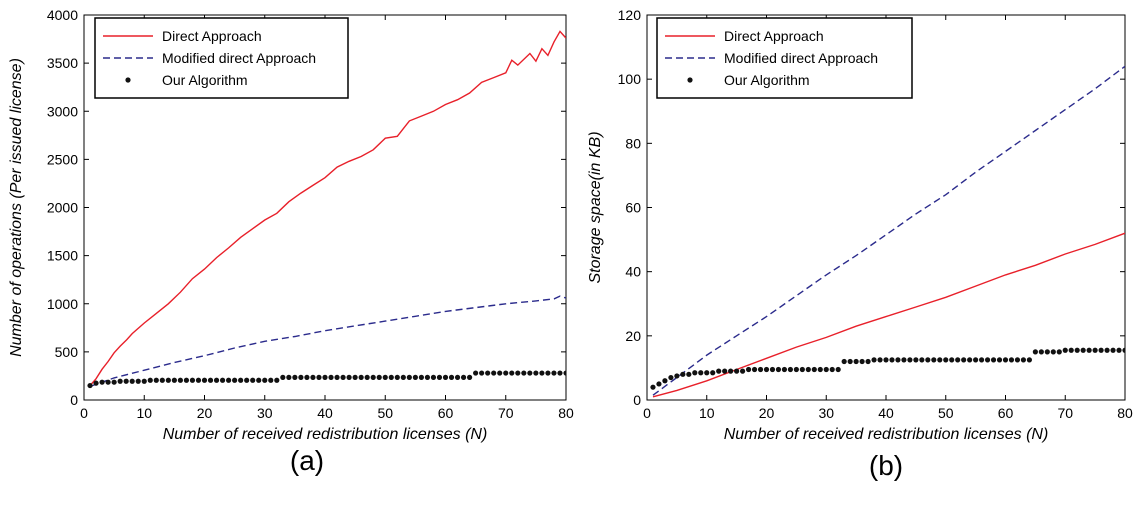  I want to click on x-tick-label: 10, so click(707, 413).